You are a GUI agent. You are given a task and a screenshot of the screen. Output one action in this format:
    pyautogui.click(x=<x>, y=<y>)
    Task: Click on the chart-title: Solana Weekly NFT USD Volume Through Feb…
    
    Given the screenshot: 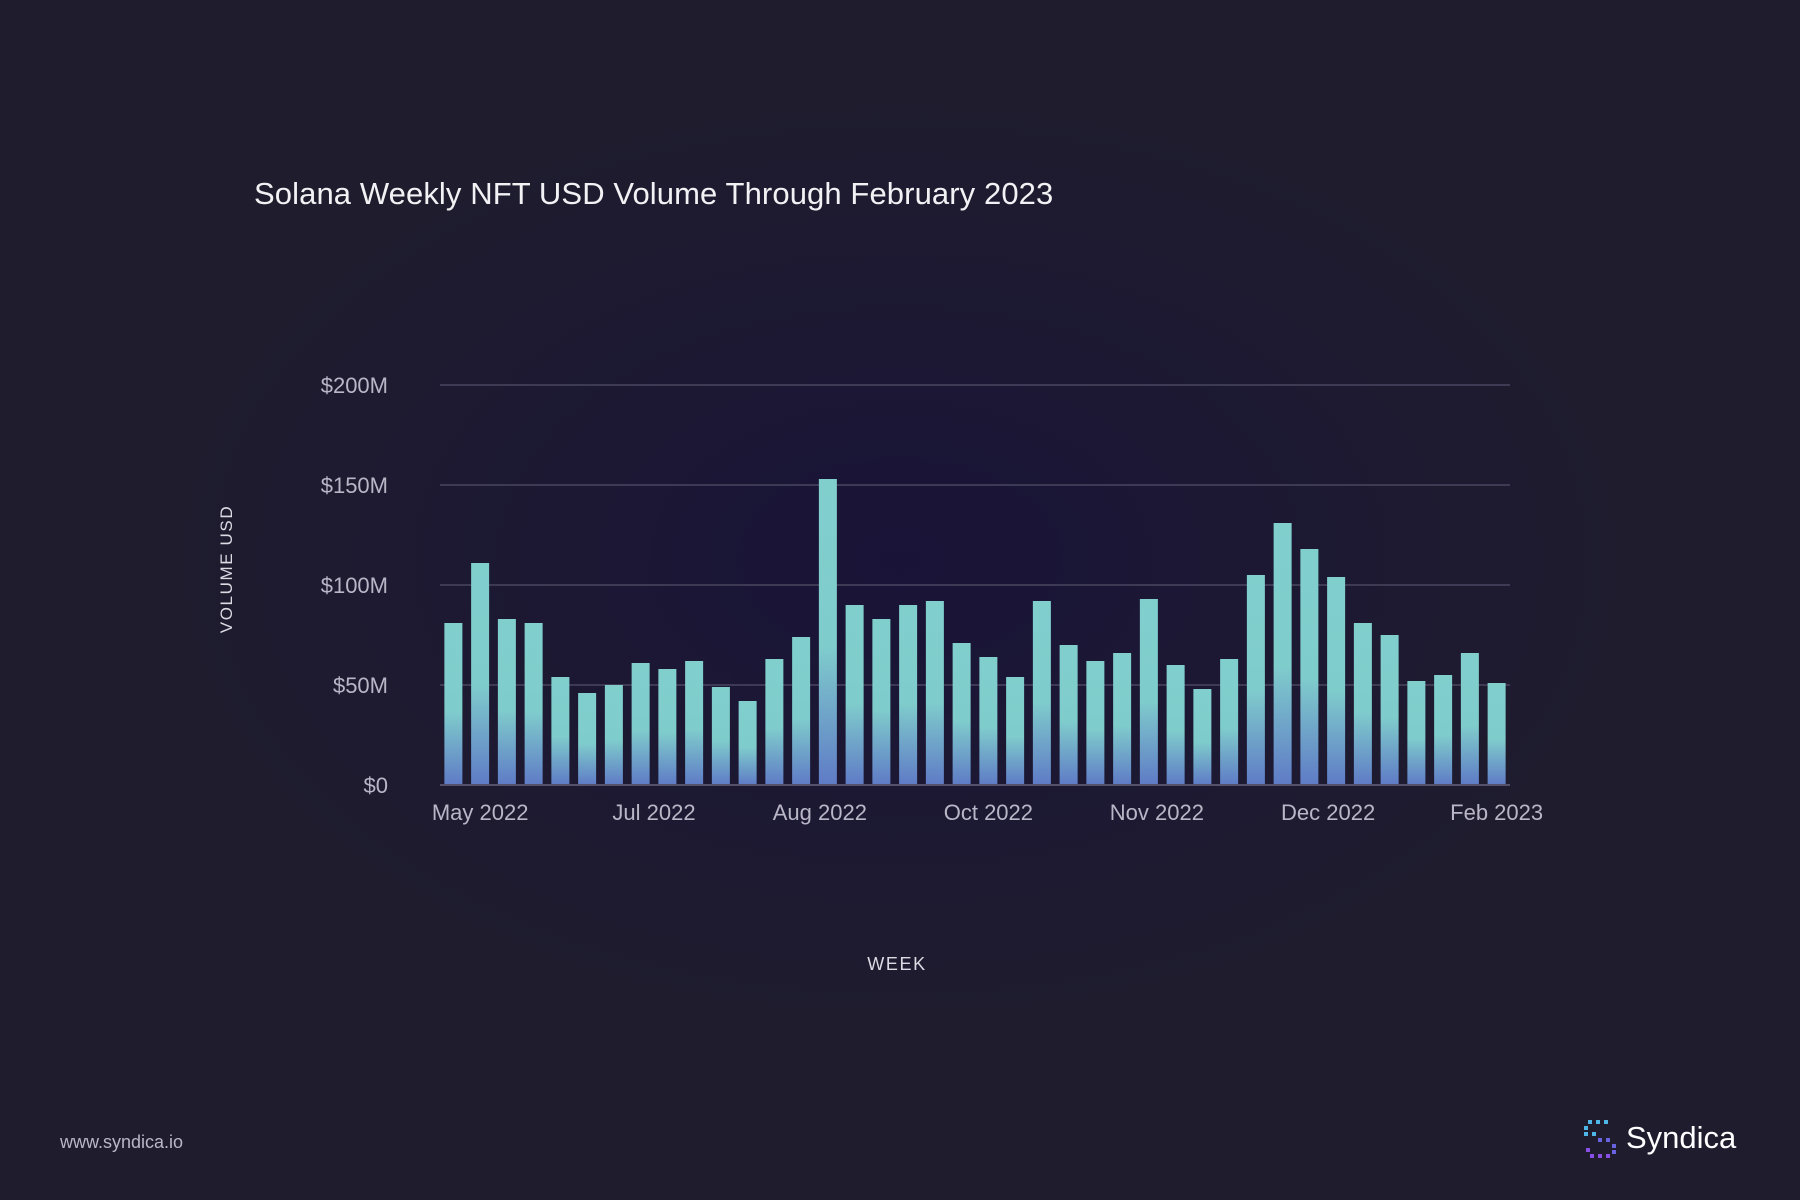 What is the action you would take?
    pyautogui.click(x=654, y=193)
    